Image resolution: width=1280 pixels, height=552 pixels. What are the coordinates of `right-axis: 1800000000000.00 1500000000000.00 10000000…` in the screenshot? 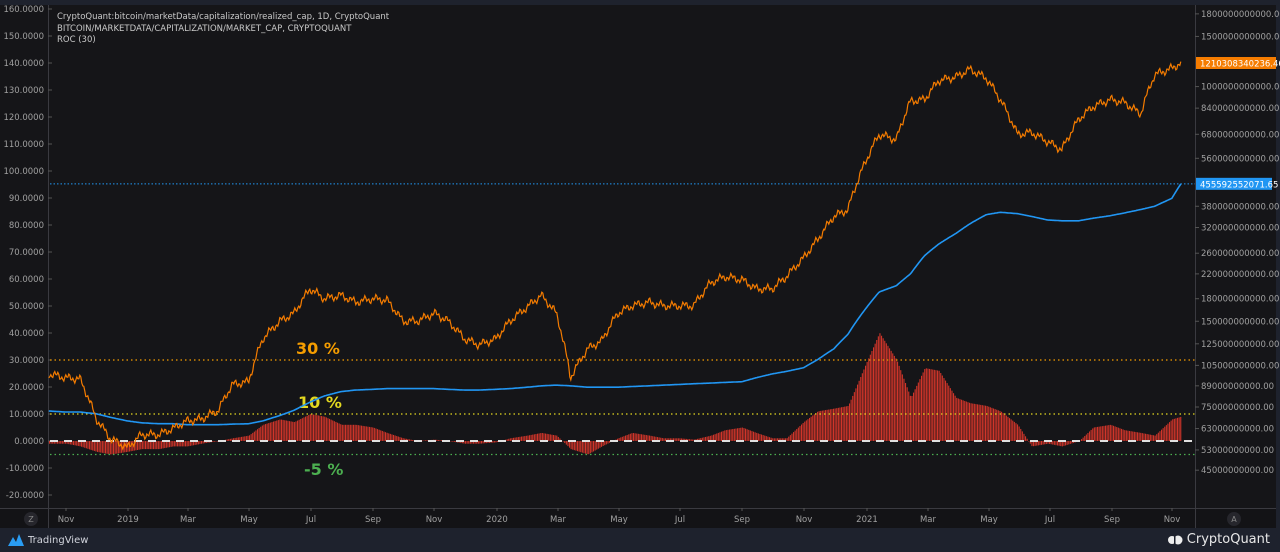 It's located at (1237, 243).